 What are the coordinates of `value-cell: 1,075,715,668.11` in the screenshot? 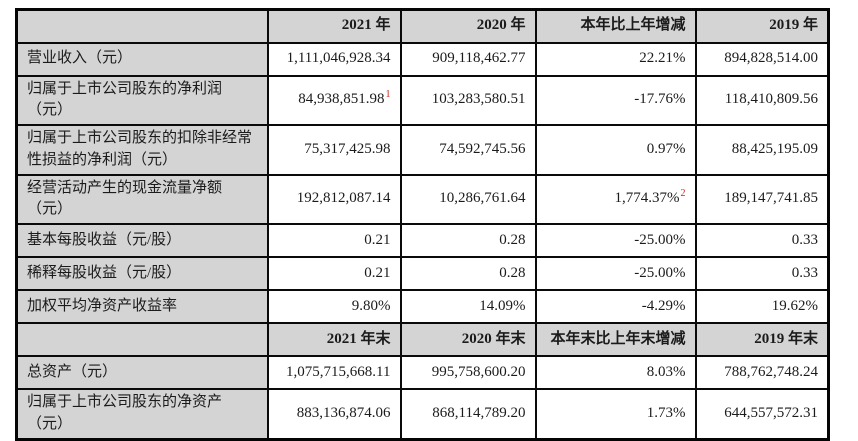 It's located at (334, 372).